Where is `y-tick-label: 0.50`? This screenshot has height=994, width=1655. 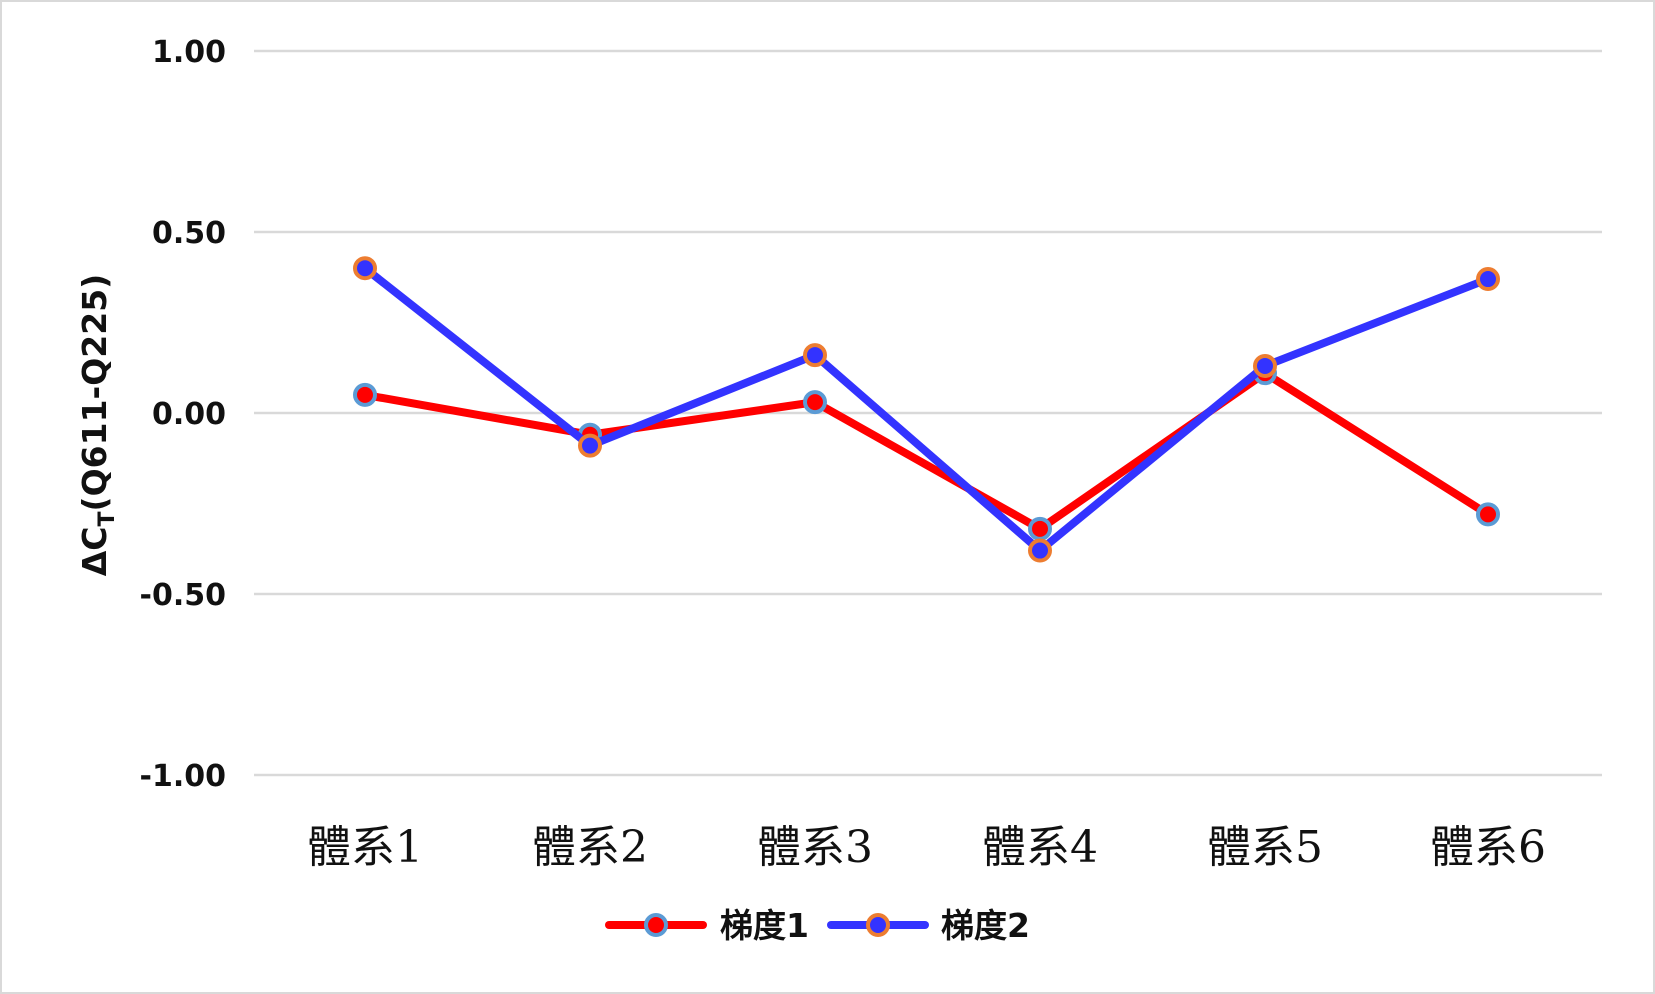
y-tick-label: 0.50 is located at coordinates (189, 233).